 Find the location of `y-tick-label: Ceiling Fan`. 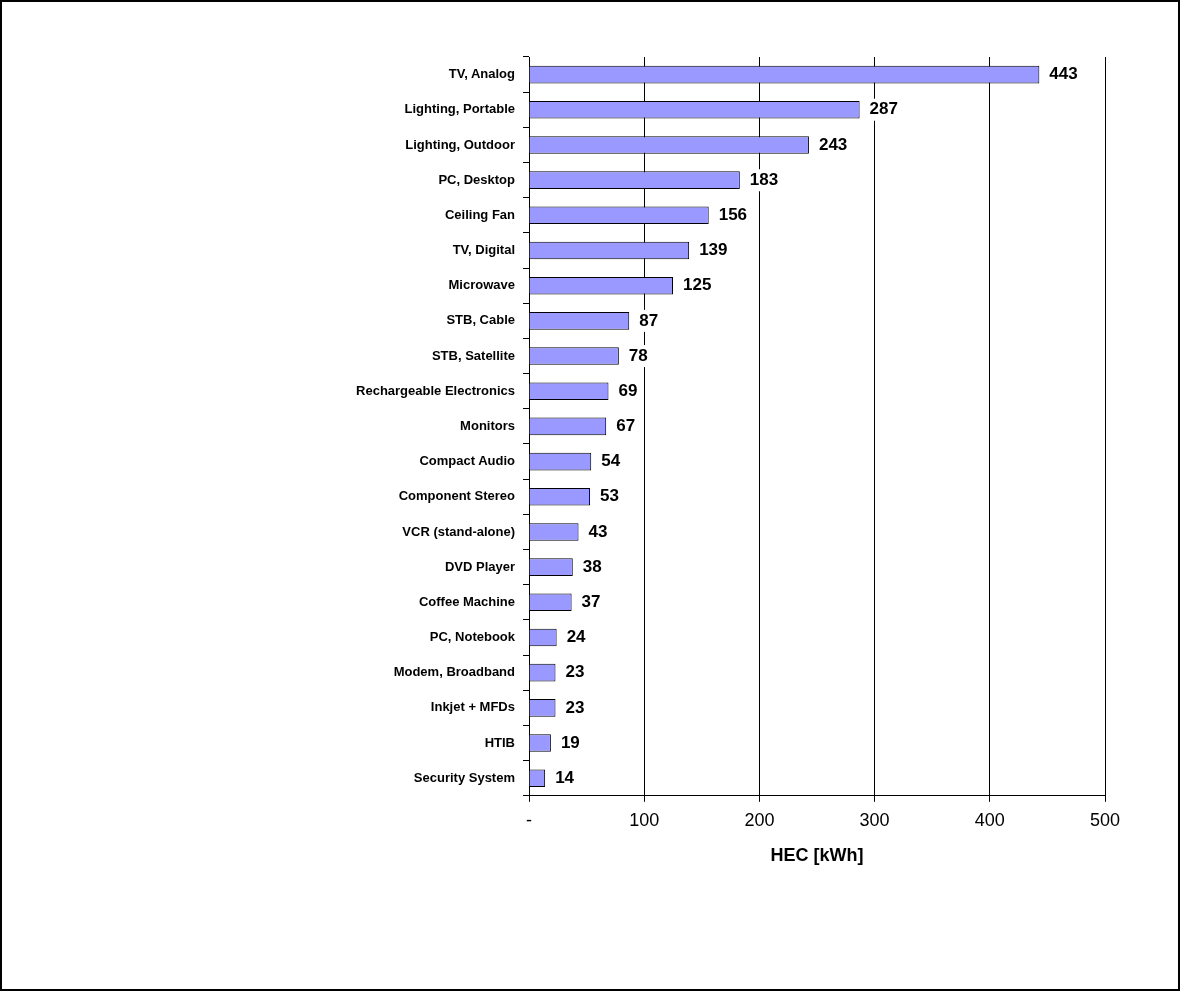

y-tick-label: Ceiling Fan is located at coordinates (480, 214).